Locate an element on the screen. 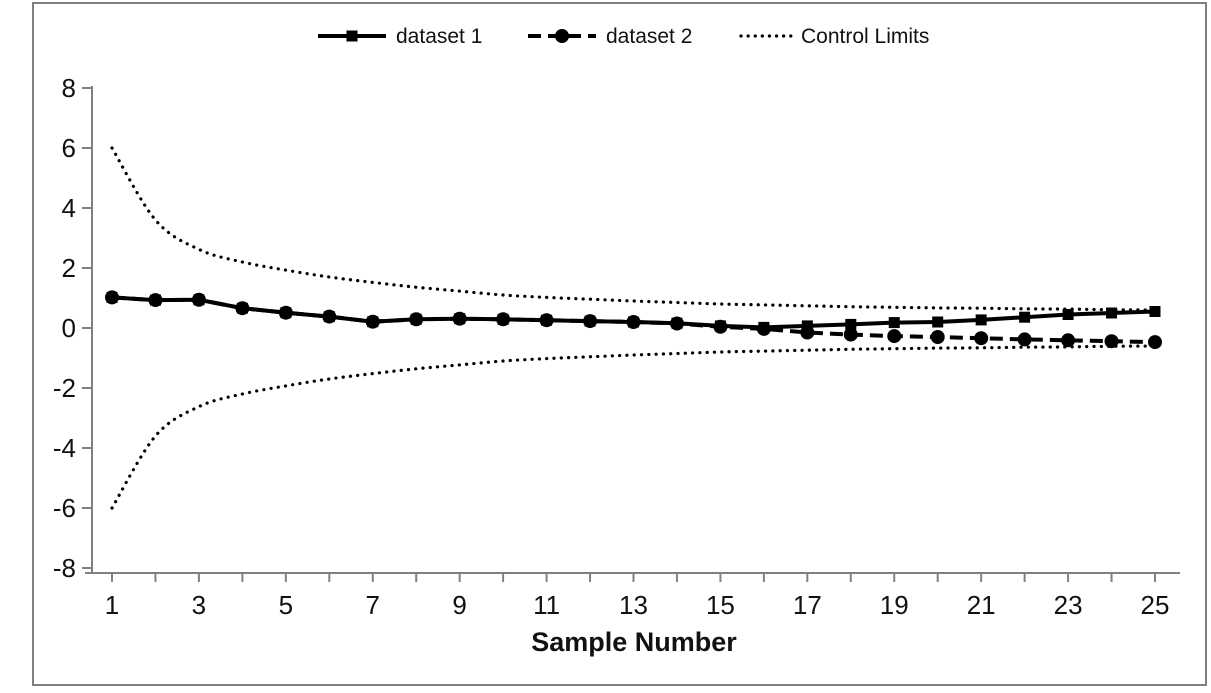 The image size is (1211, 693). x-tick-label: 9 is located at coordinates (459, 605).